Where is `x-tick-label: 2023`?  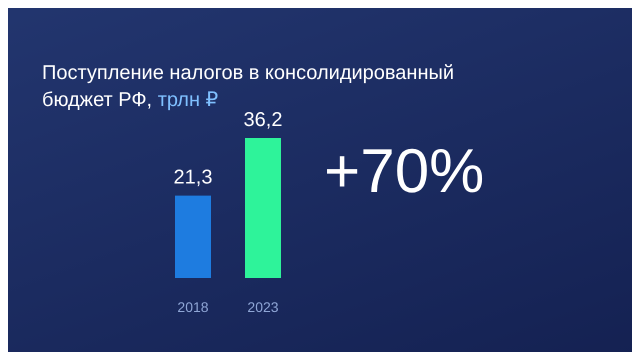 x-tick-label: 2023 is located at coordinates (263, 306).